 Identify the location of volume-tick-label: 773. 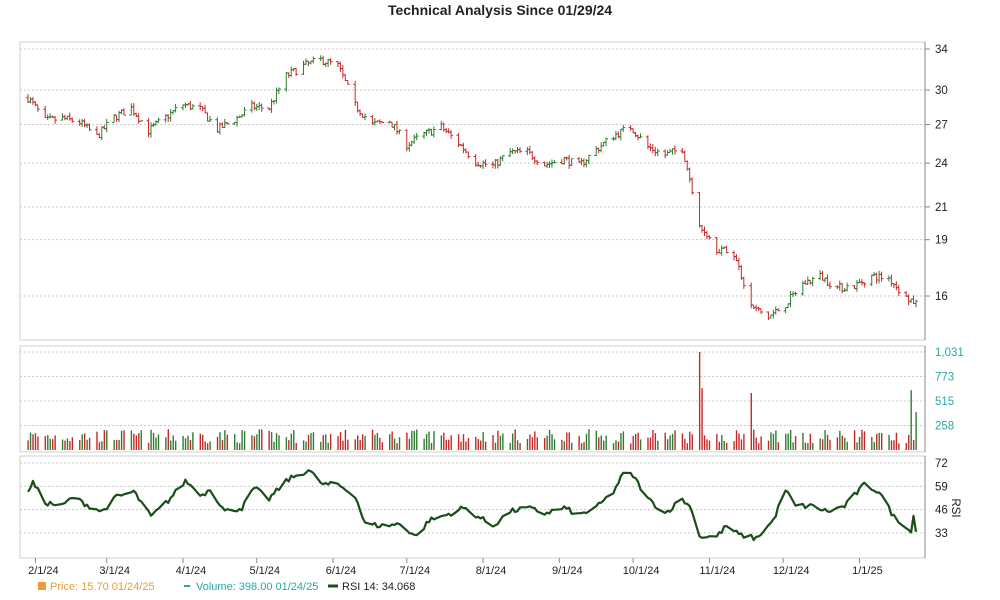
(944, 378).